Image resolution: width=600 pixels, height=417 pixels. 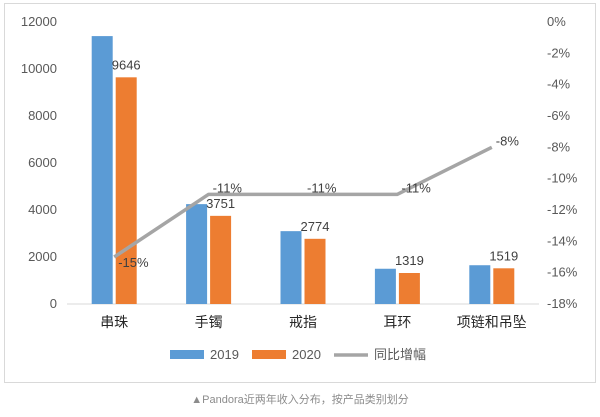 What do you see at coordinates (300, 400) in the screenshot?
I see `figure-caption: ▲Pandora近两年收入分布，按产品类别划分` at bounding box center [300, 400].